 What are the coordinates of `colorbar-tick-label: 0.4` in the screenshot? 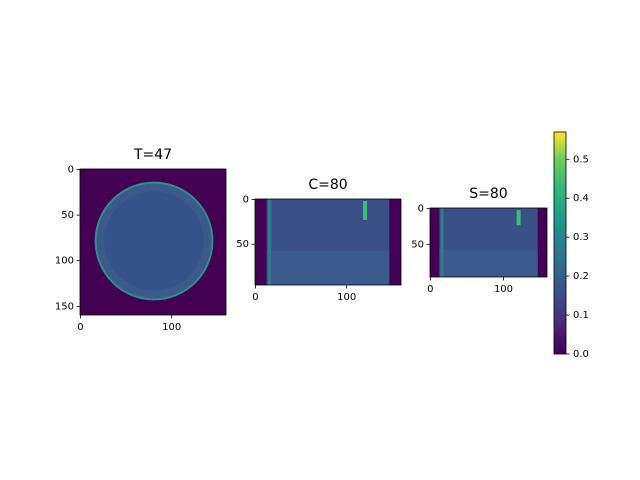 It's located at (581, 198).